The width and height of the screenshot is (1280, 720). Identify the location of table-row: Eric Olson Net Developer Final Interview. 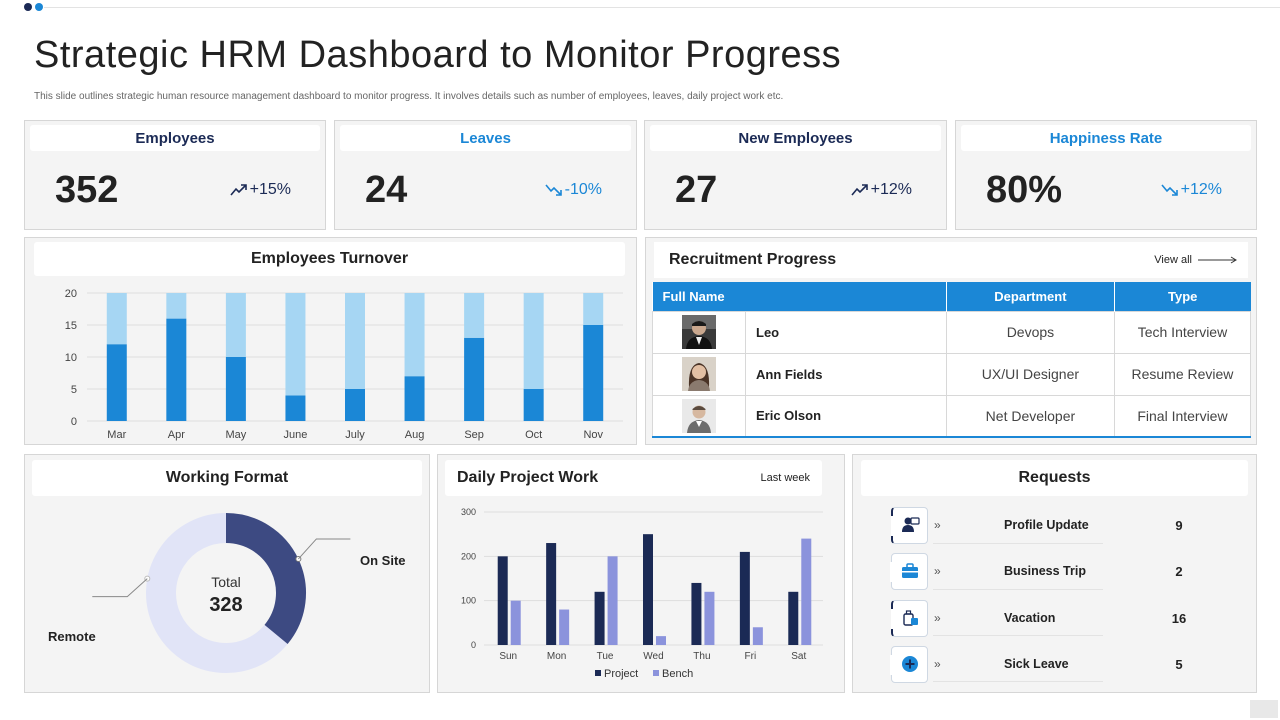
(952, 416).